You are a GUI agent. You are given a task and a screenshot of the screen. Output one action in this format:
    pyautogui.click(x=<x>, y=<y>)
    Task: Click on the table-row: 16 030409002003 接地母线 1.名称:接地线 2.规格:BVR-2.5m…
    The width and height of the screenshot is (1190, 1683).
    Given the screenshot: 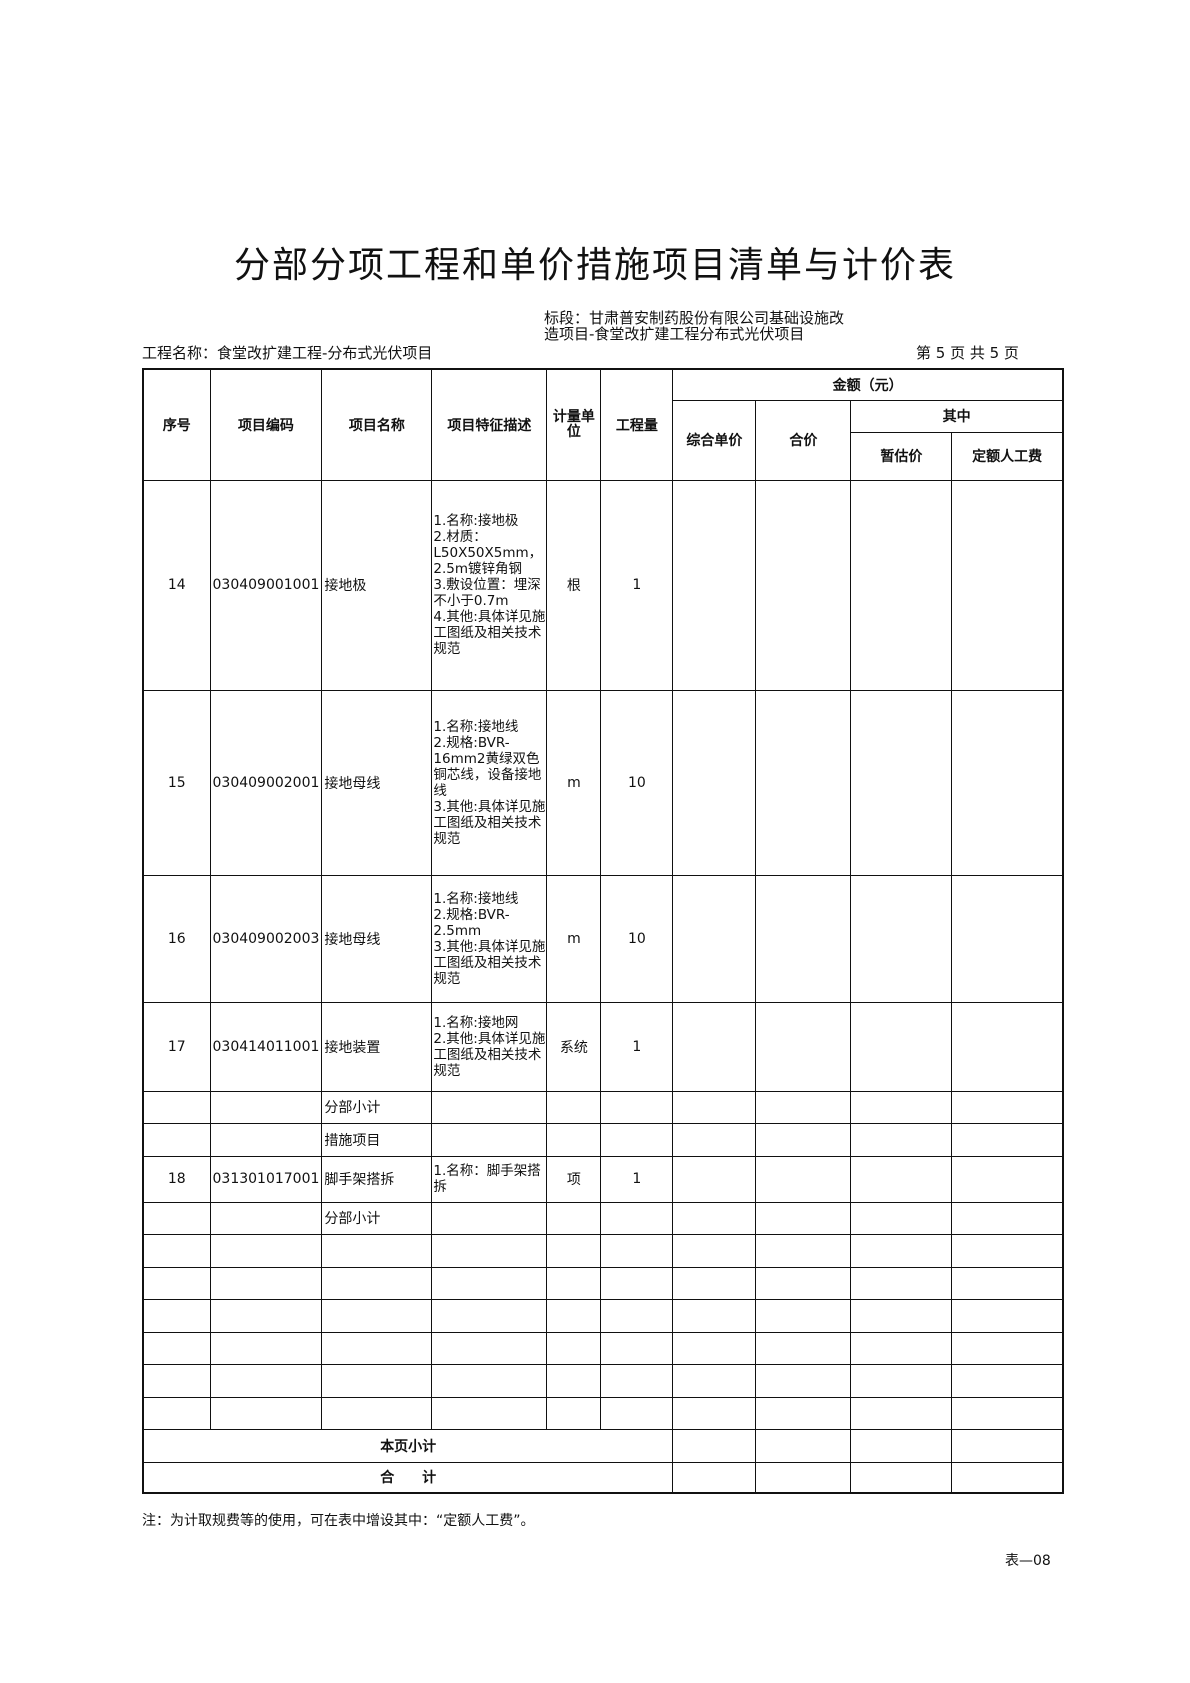 What is the action you would take?
    pyautogui.click(x=603, y=938)
    